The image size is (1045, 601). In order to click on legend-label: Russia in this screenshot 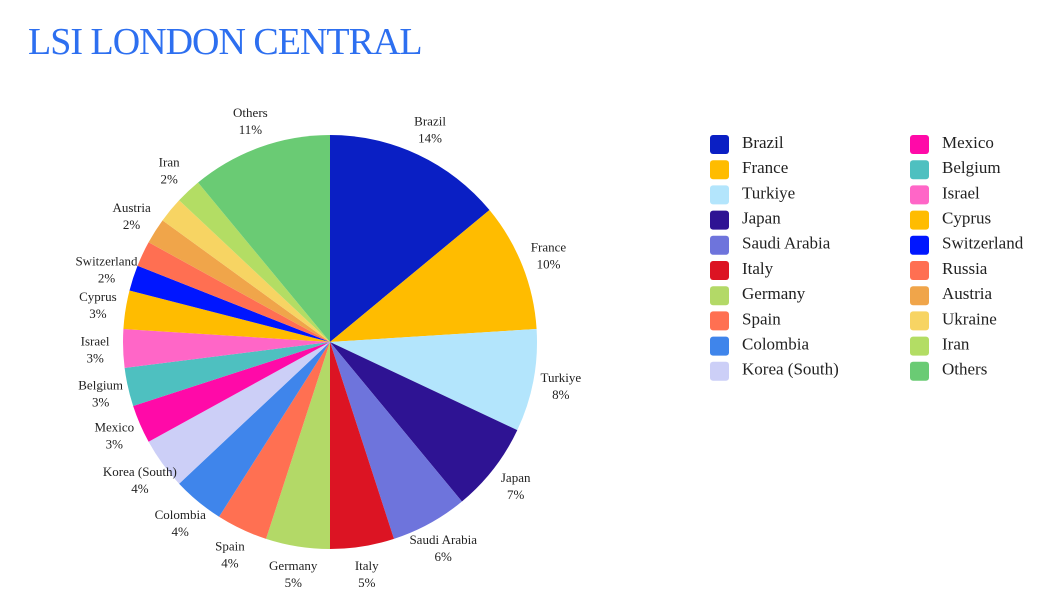, I will do `click(965, 268)`.